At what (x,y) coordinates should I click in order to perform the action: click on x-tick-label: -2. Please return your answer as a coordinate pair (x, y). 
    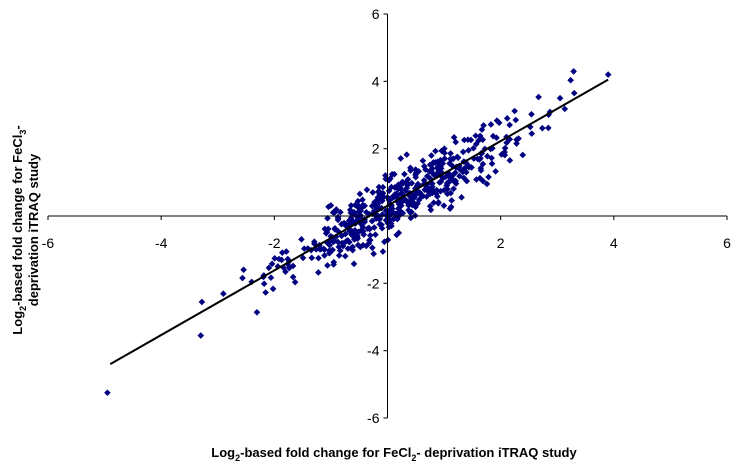
    Looking at the image, I should click on (274, 243).